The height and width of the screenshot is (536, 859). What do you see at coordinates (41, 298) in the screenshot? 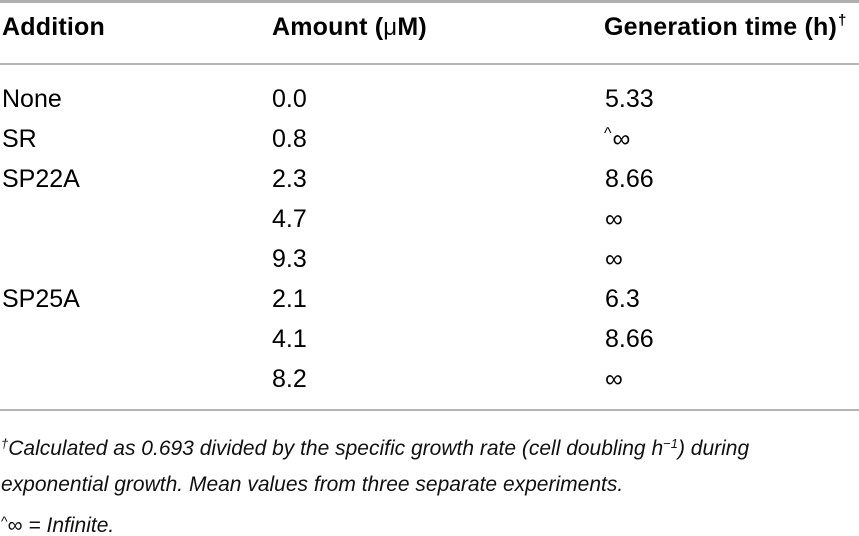
I see `cell-addition: SP25A` at bounding box center [41, 298].